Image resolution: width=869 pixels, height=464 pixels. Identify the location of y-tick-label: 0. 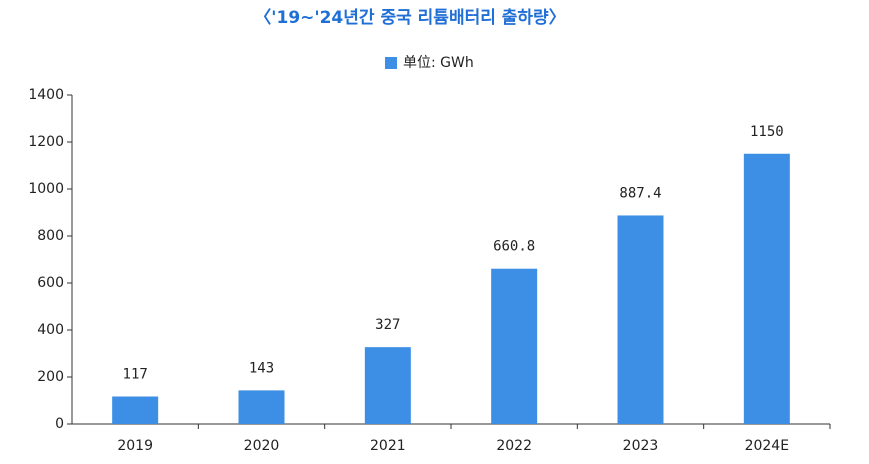
(59, 424).